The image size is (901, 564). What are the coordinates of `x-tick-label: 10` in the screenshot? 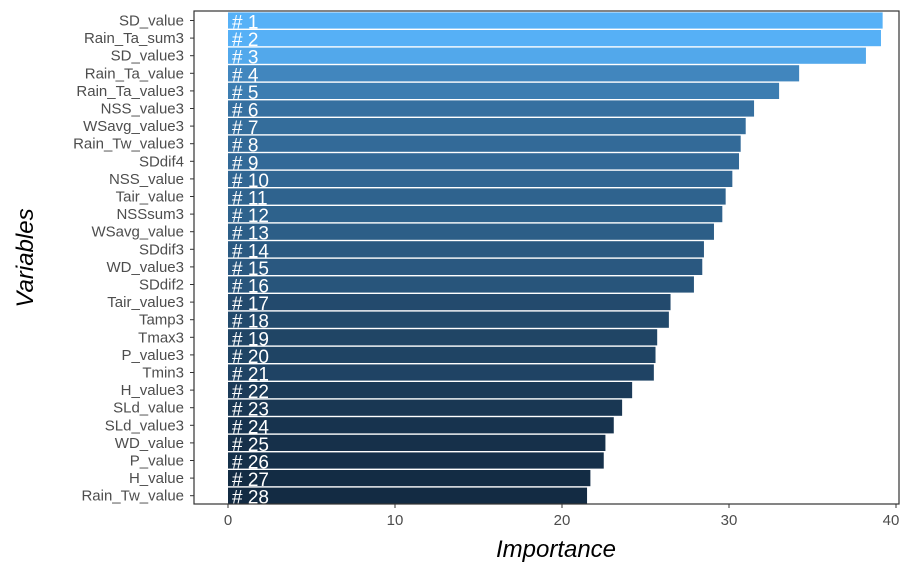 It's located at (395, 520).